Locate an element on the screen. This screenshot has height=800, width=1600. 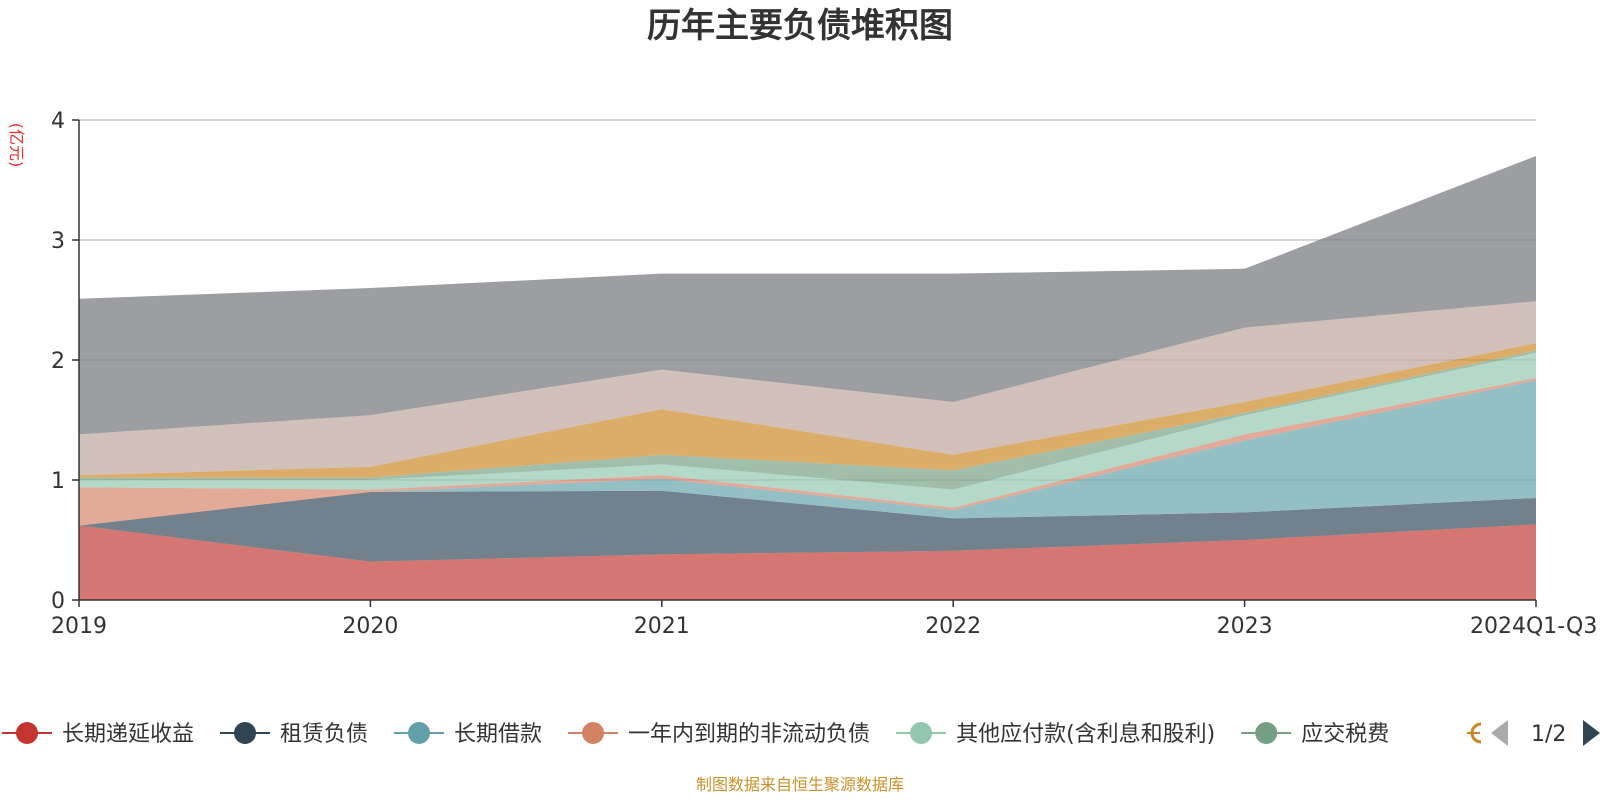
y-tick-label: 2 is located at coordinates (58, 361).